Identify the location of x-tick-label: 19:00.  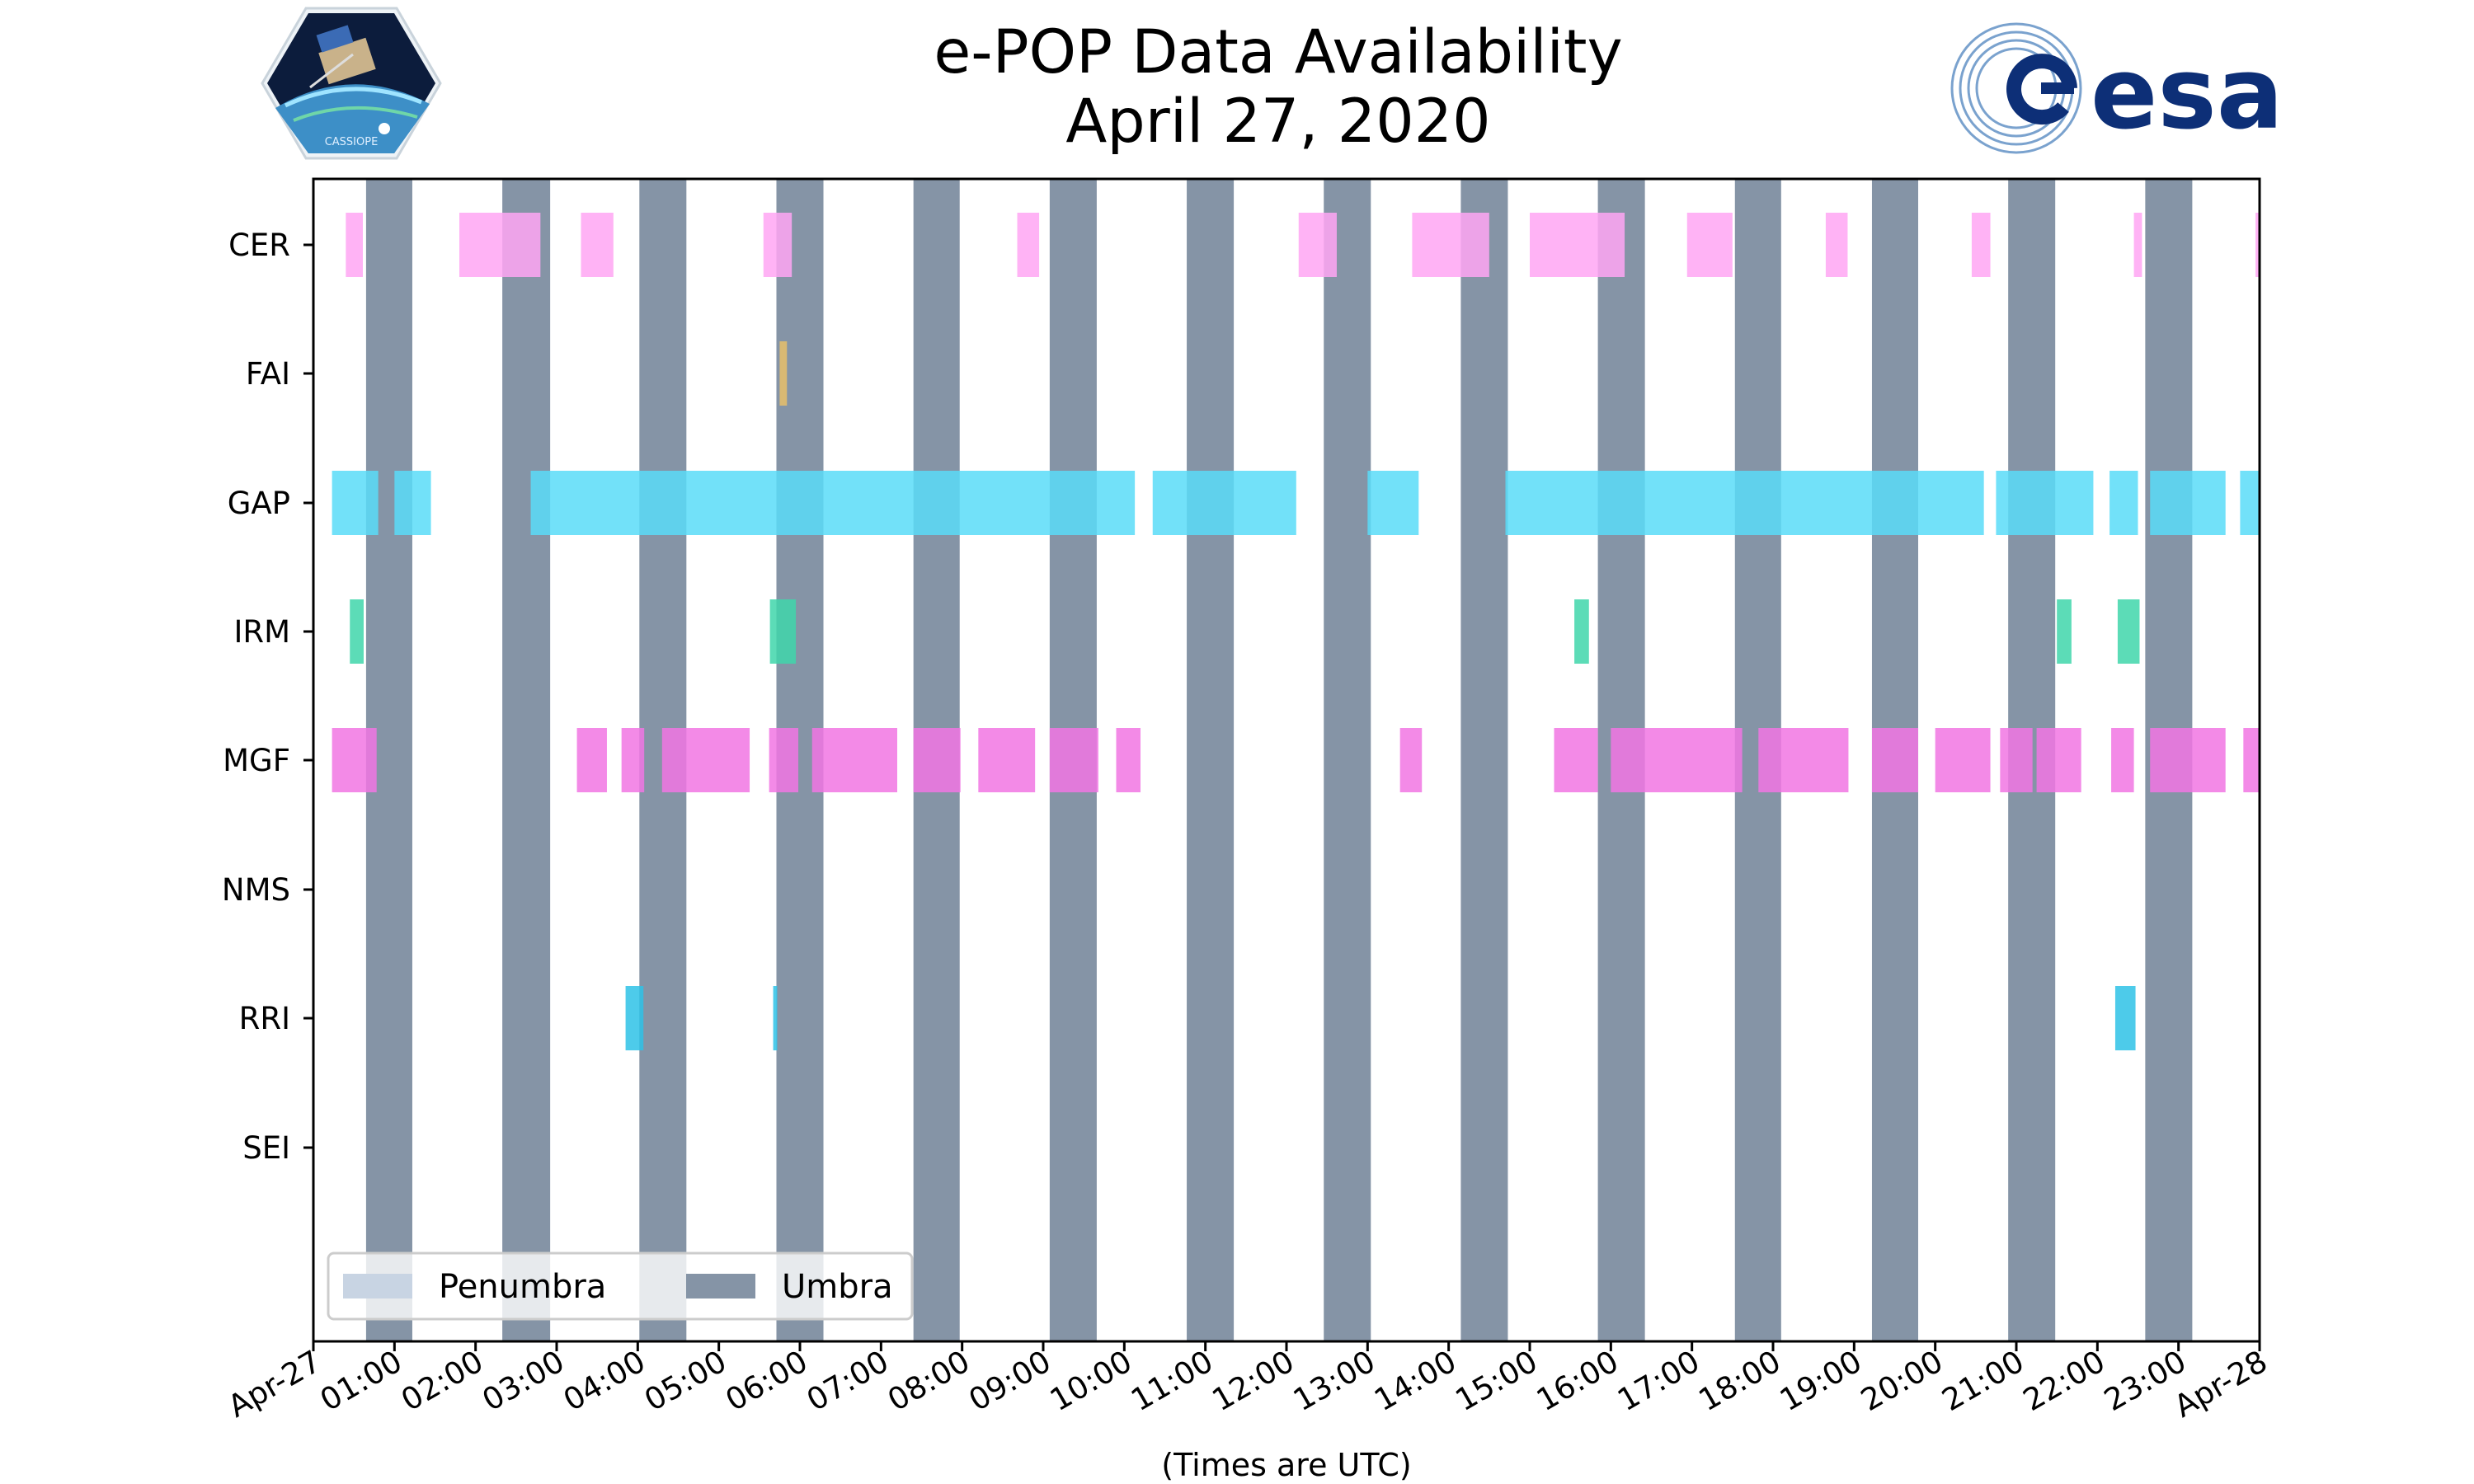
(1821, 1381).